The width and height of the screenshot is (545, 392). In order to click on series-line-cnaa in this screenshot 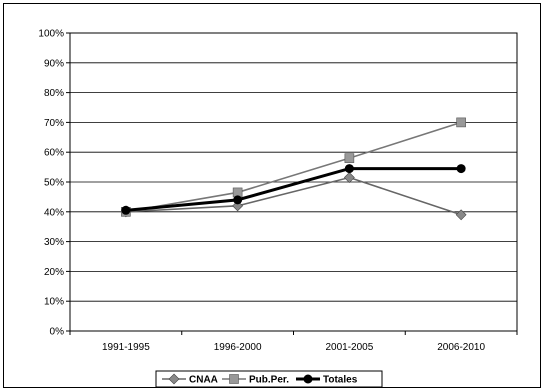, I will do `click(293, 196)`.